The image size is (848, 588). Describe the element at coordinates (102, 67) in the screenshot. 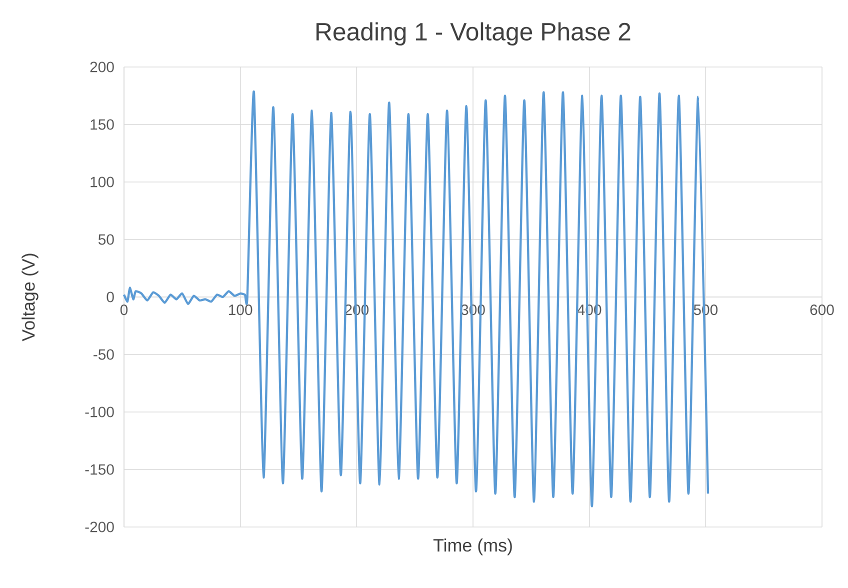

I see `y-tick-label: 200` at that location.